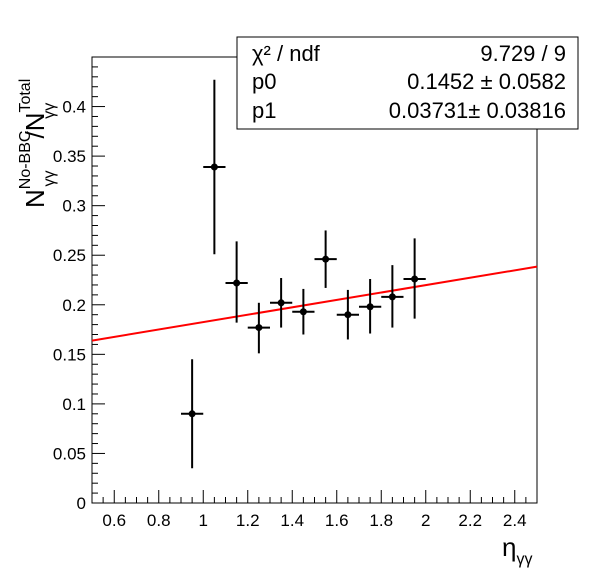 This screenshot has height=572, width=596. I want to click on x-tick-labels: 0.6 0.8 1 1.2 1.4 1.6 1.8 2 2.2 2.4, so click(314, 520).